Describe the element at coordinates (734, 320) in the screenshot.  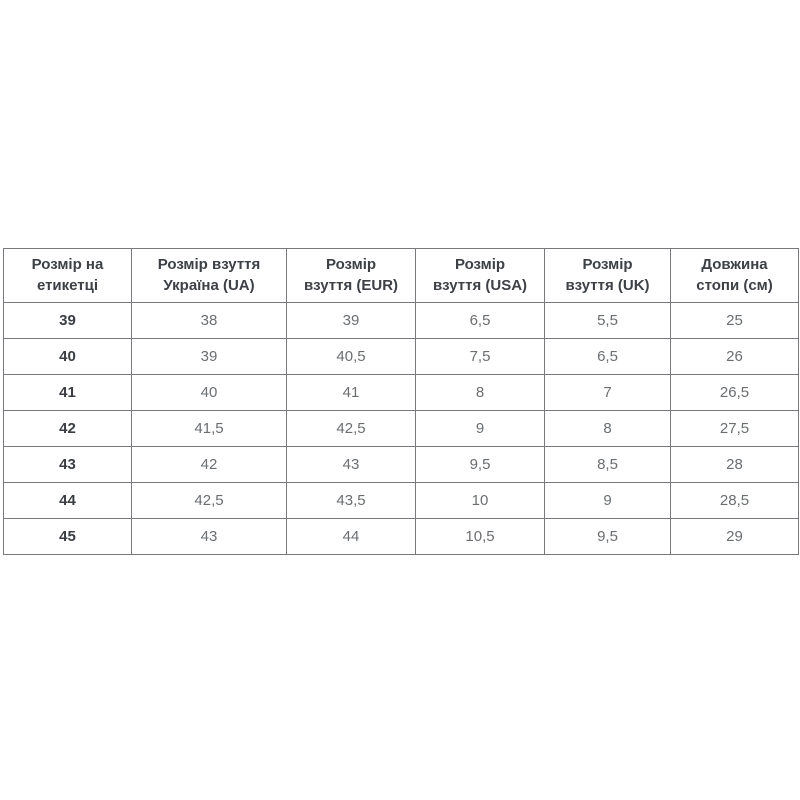
I see `table-cell: 25` at that location.